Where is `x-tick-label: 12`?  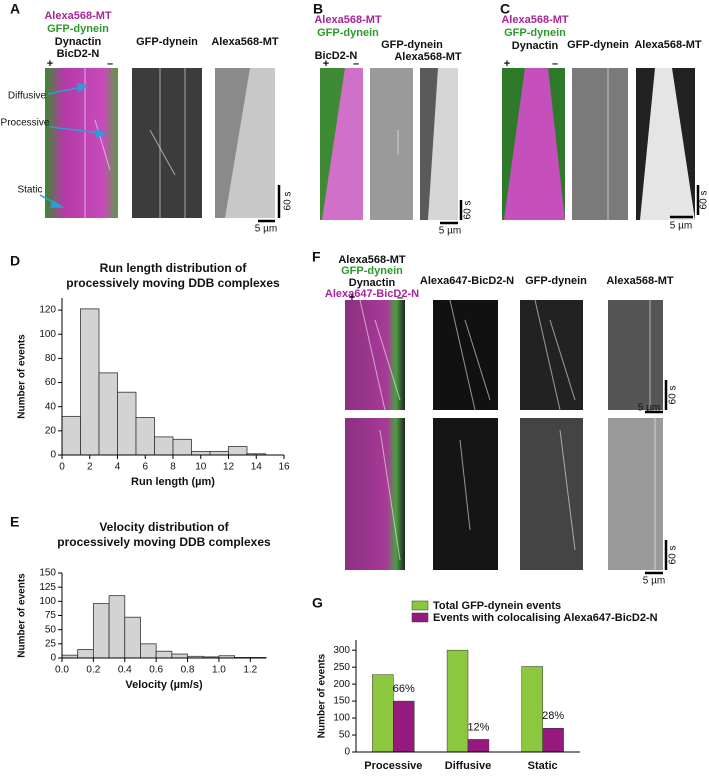 x-tick-label: 12 is located at coordinates (229, 467).